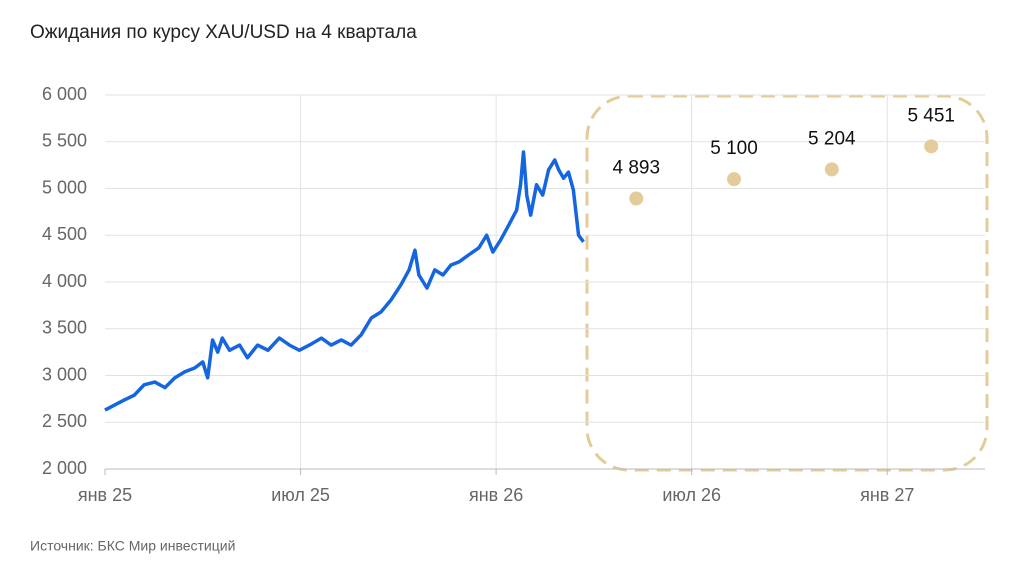 The height and width of the screenshot is (571, 1024). Describe the element at coordinates (64, 374) in the screenshot. I see `y-tick-label: 3 000` at that location.